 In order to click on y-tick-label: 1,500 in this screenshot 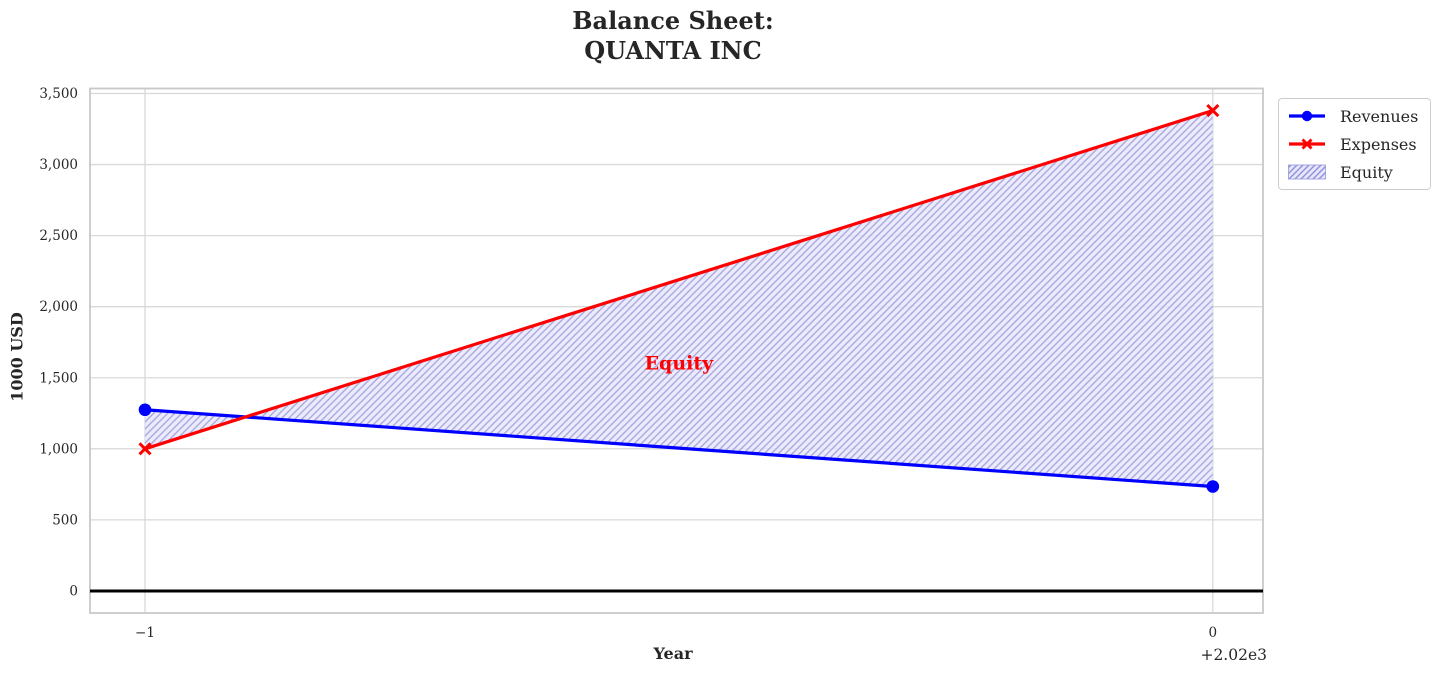, I will do `click(58, 378)`.